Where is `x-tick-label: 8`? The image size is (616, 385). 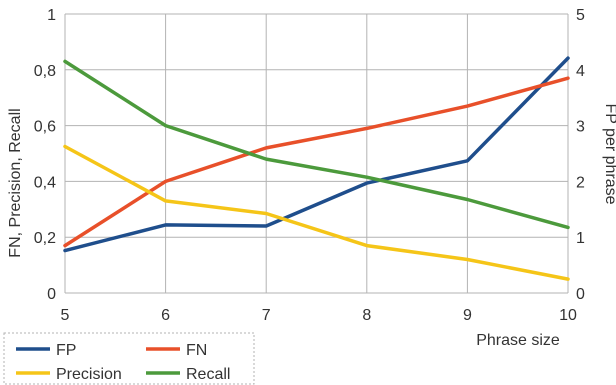 x-tick-label: 8 is located at coordinates (366, 315).